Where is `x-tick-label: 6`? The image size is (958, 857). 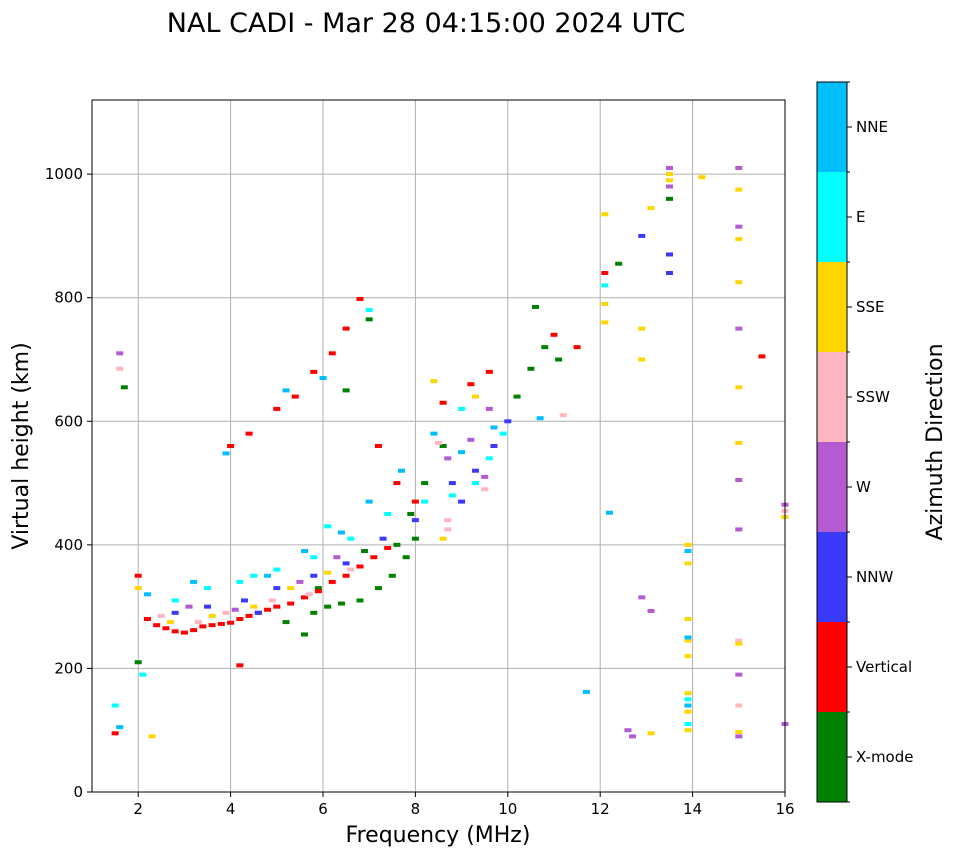
x-tick-label: 6 is located at coordinates (323, 809).